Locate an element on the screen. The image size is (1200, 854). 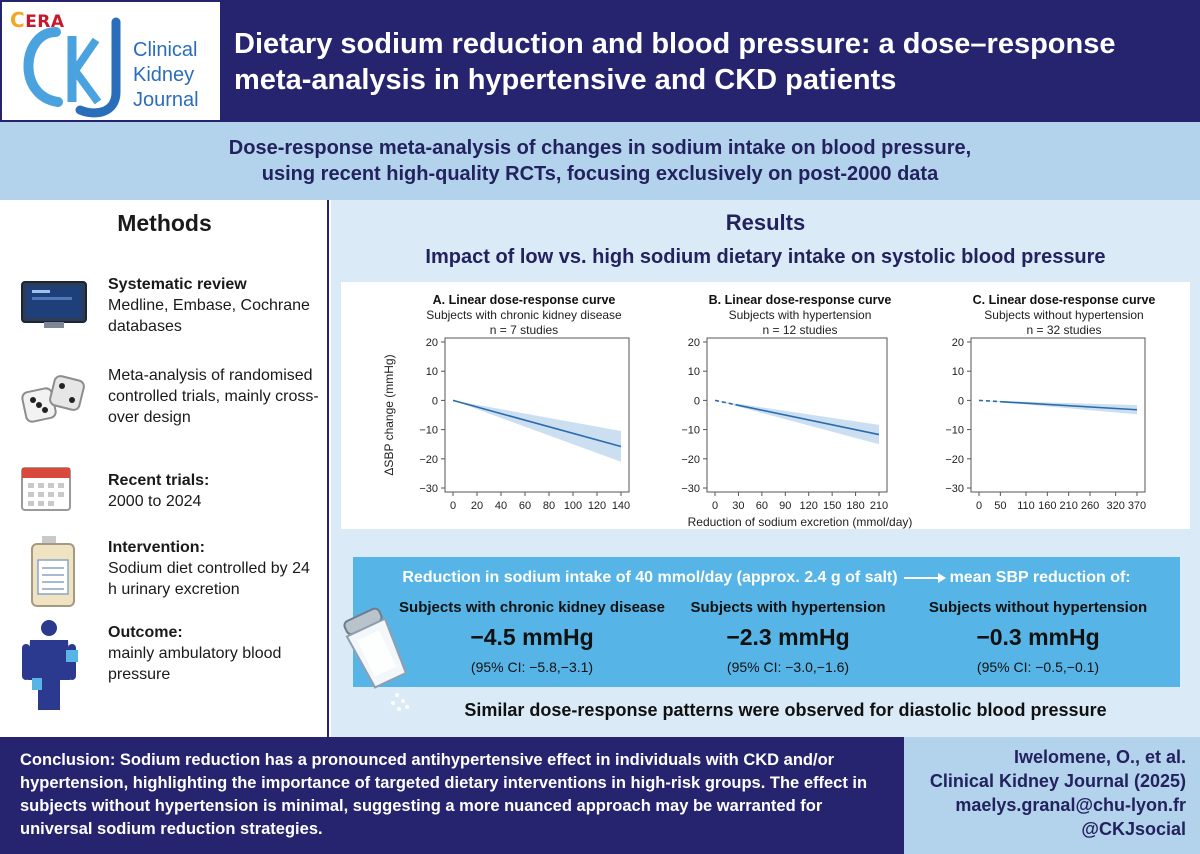
chart-0-title: A. Linear dose-response curve is located at coordinates (524, 300).